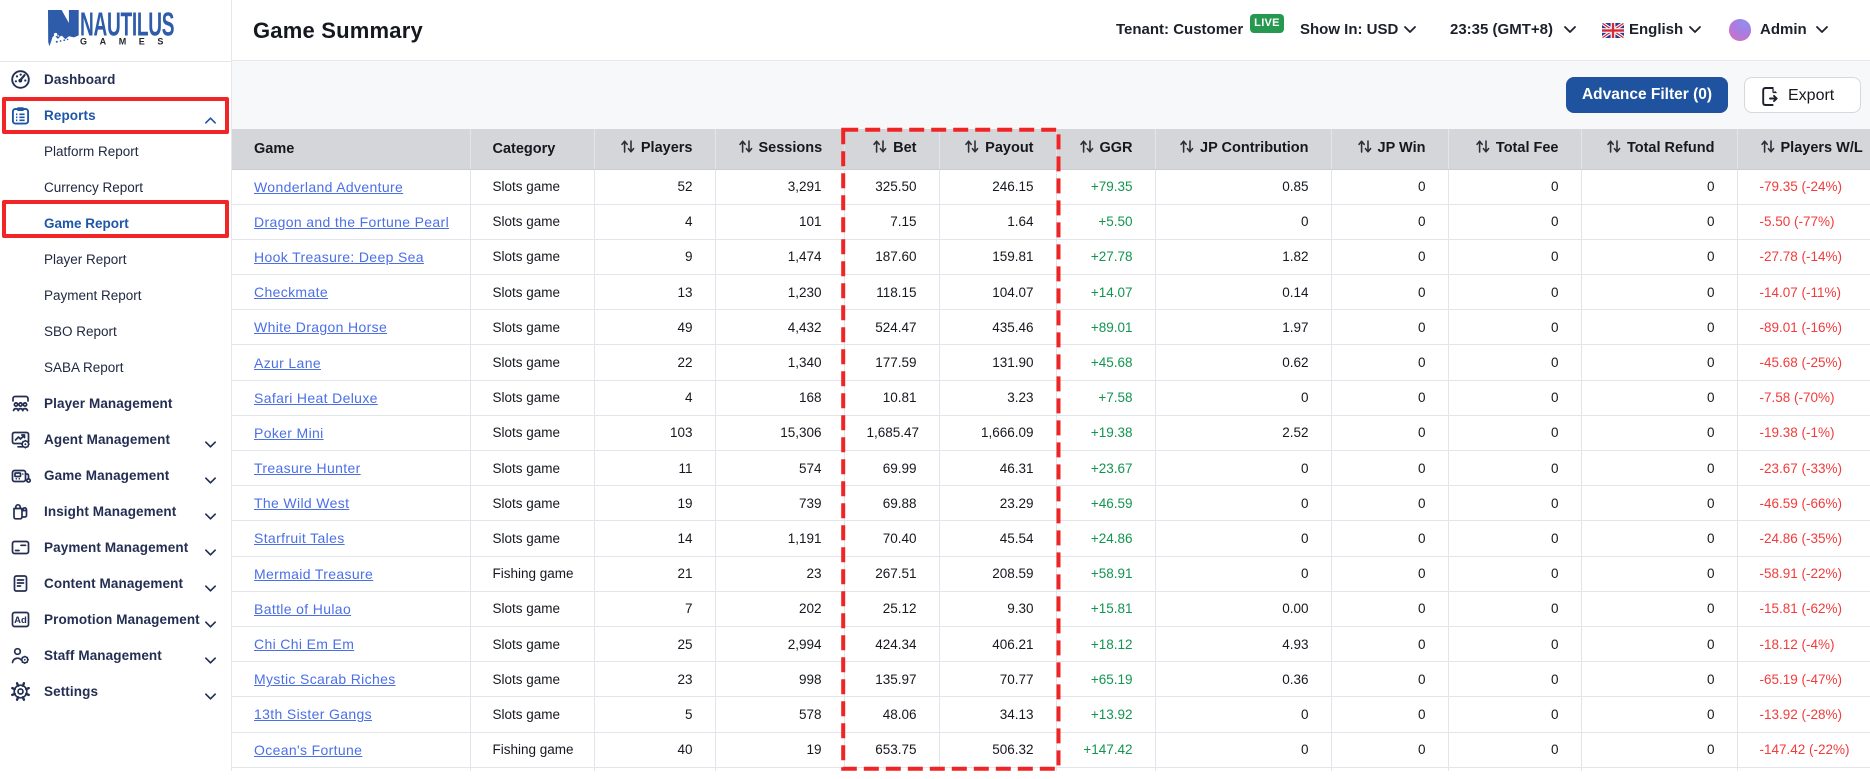  Describe the element at coordinates (128, 42) in the screenshot. I see `svg-text: GAMES` at that location.